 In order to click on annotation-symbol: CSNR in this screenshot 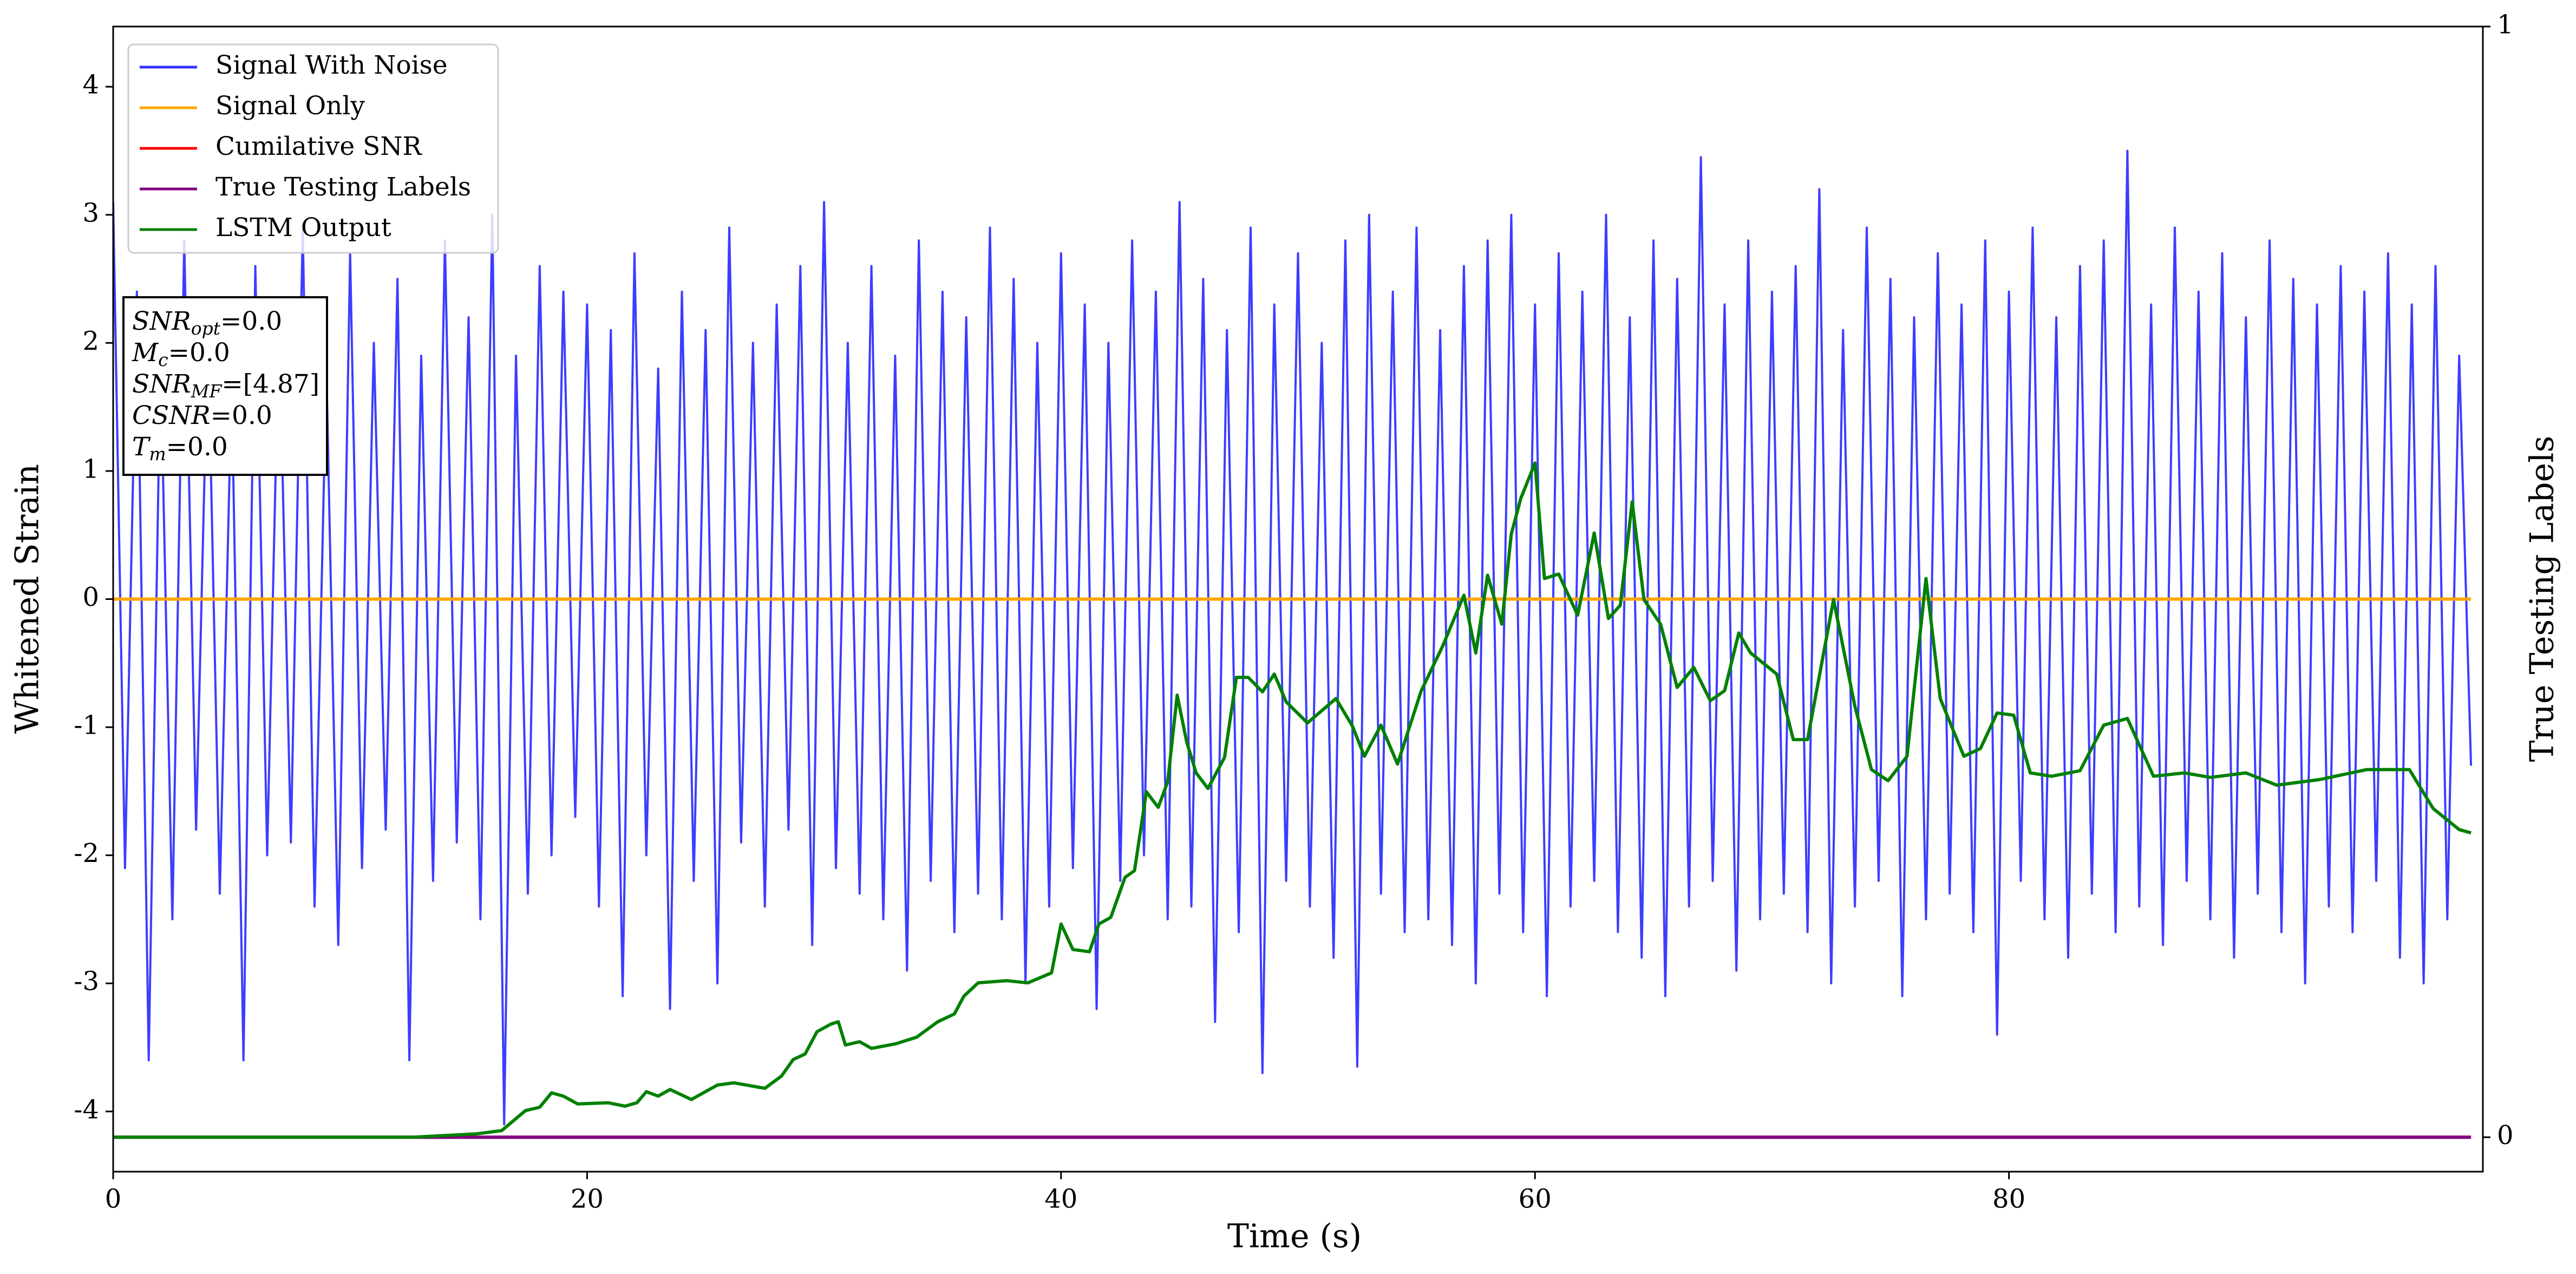, I will do `click(171, 415)`.